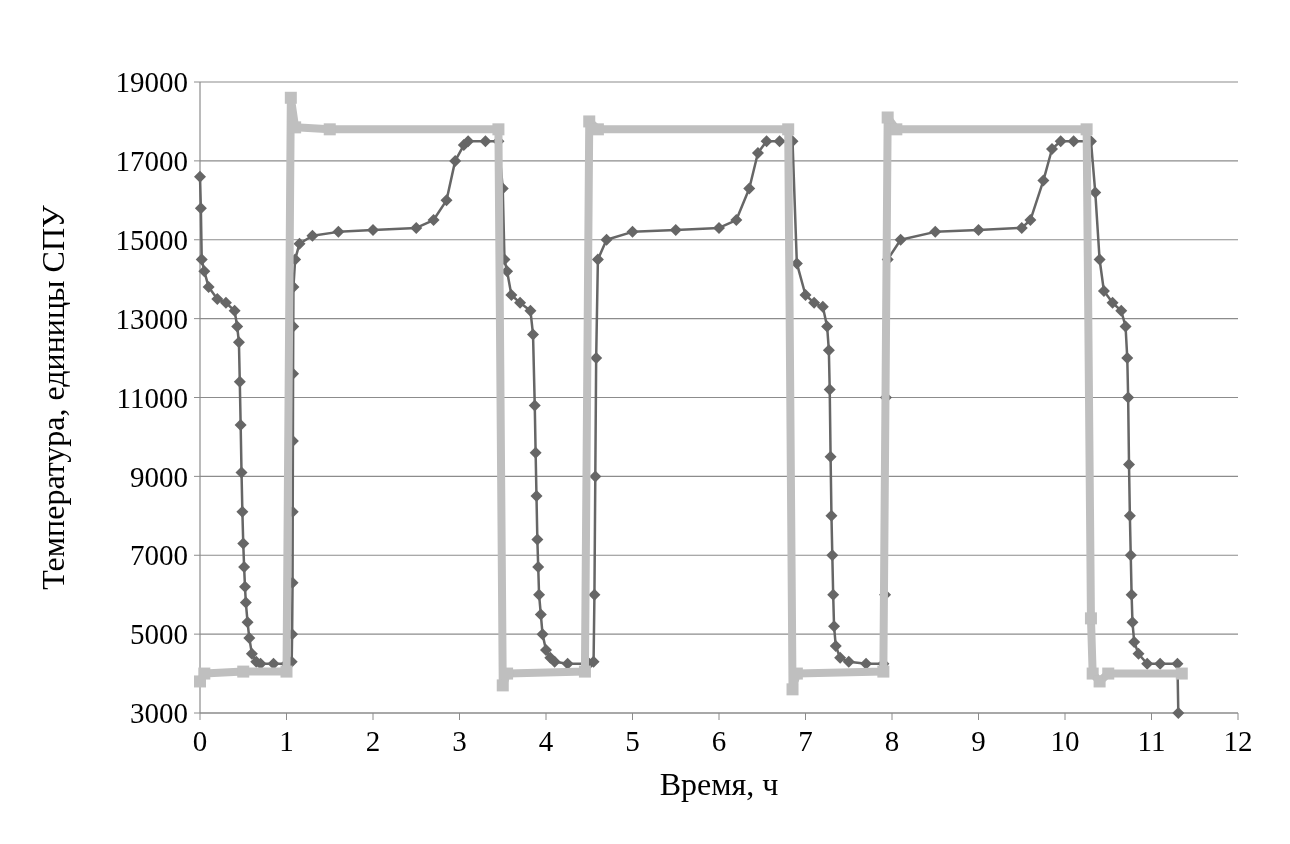 This screenshot has height=844, width=1290. What do you see at coordinates (159, 476) in the screenshot?
I see `y-tick-label: 9000` at bounding box center [159, 476].